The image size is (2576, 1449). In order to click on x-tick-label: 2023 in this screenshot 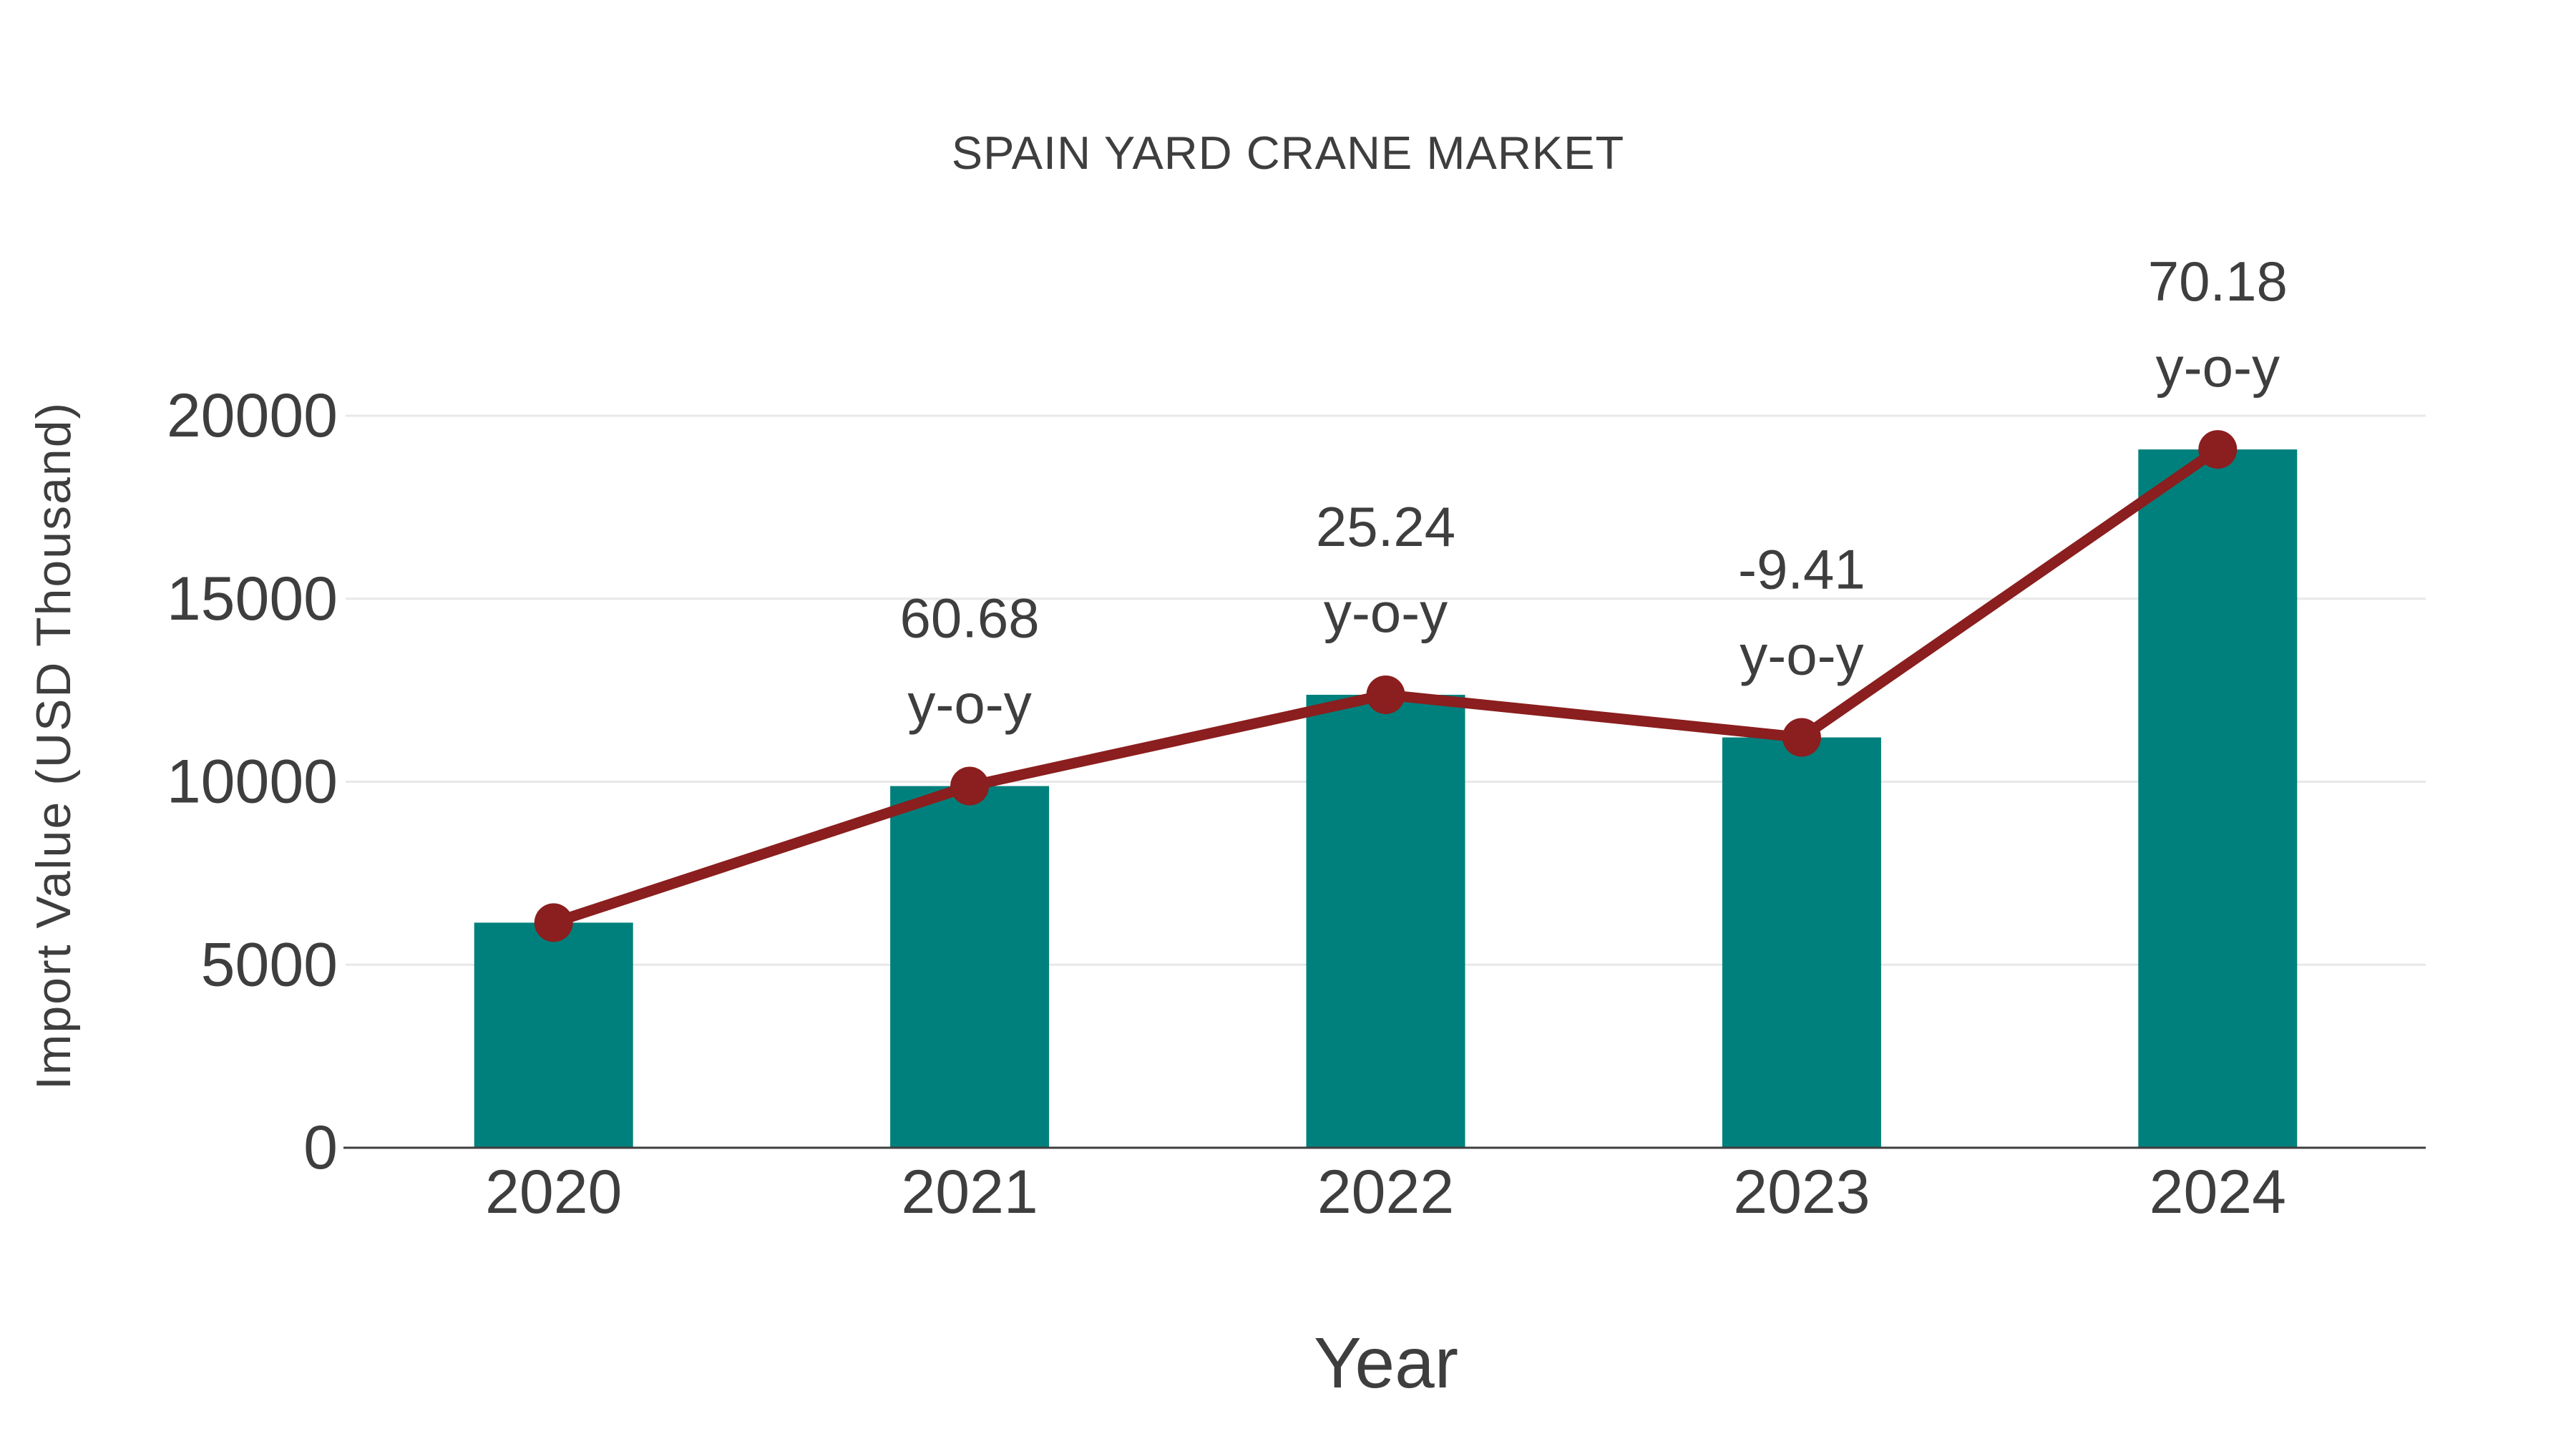, I will do `click(1801, 1192)`.